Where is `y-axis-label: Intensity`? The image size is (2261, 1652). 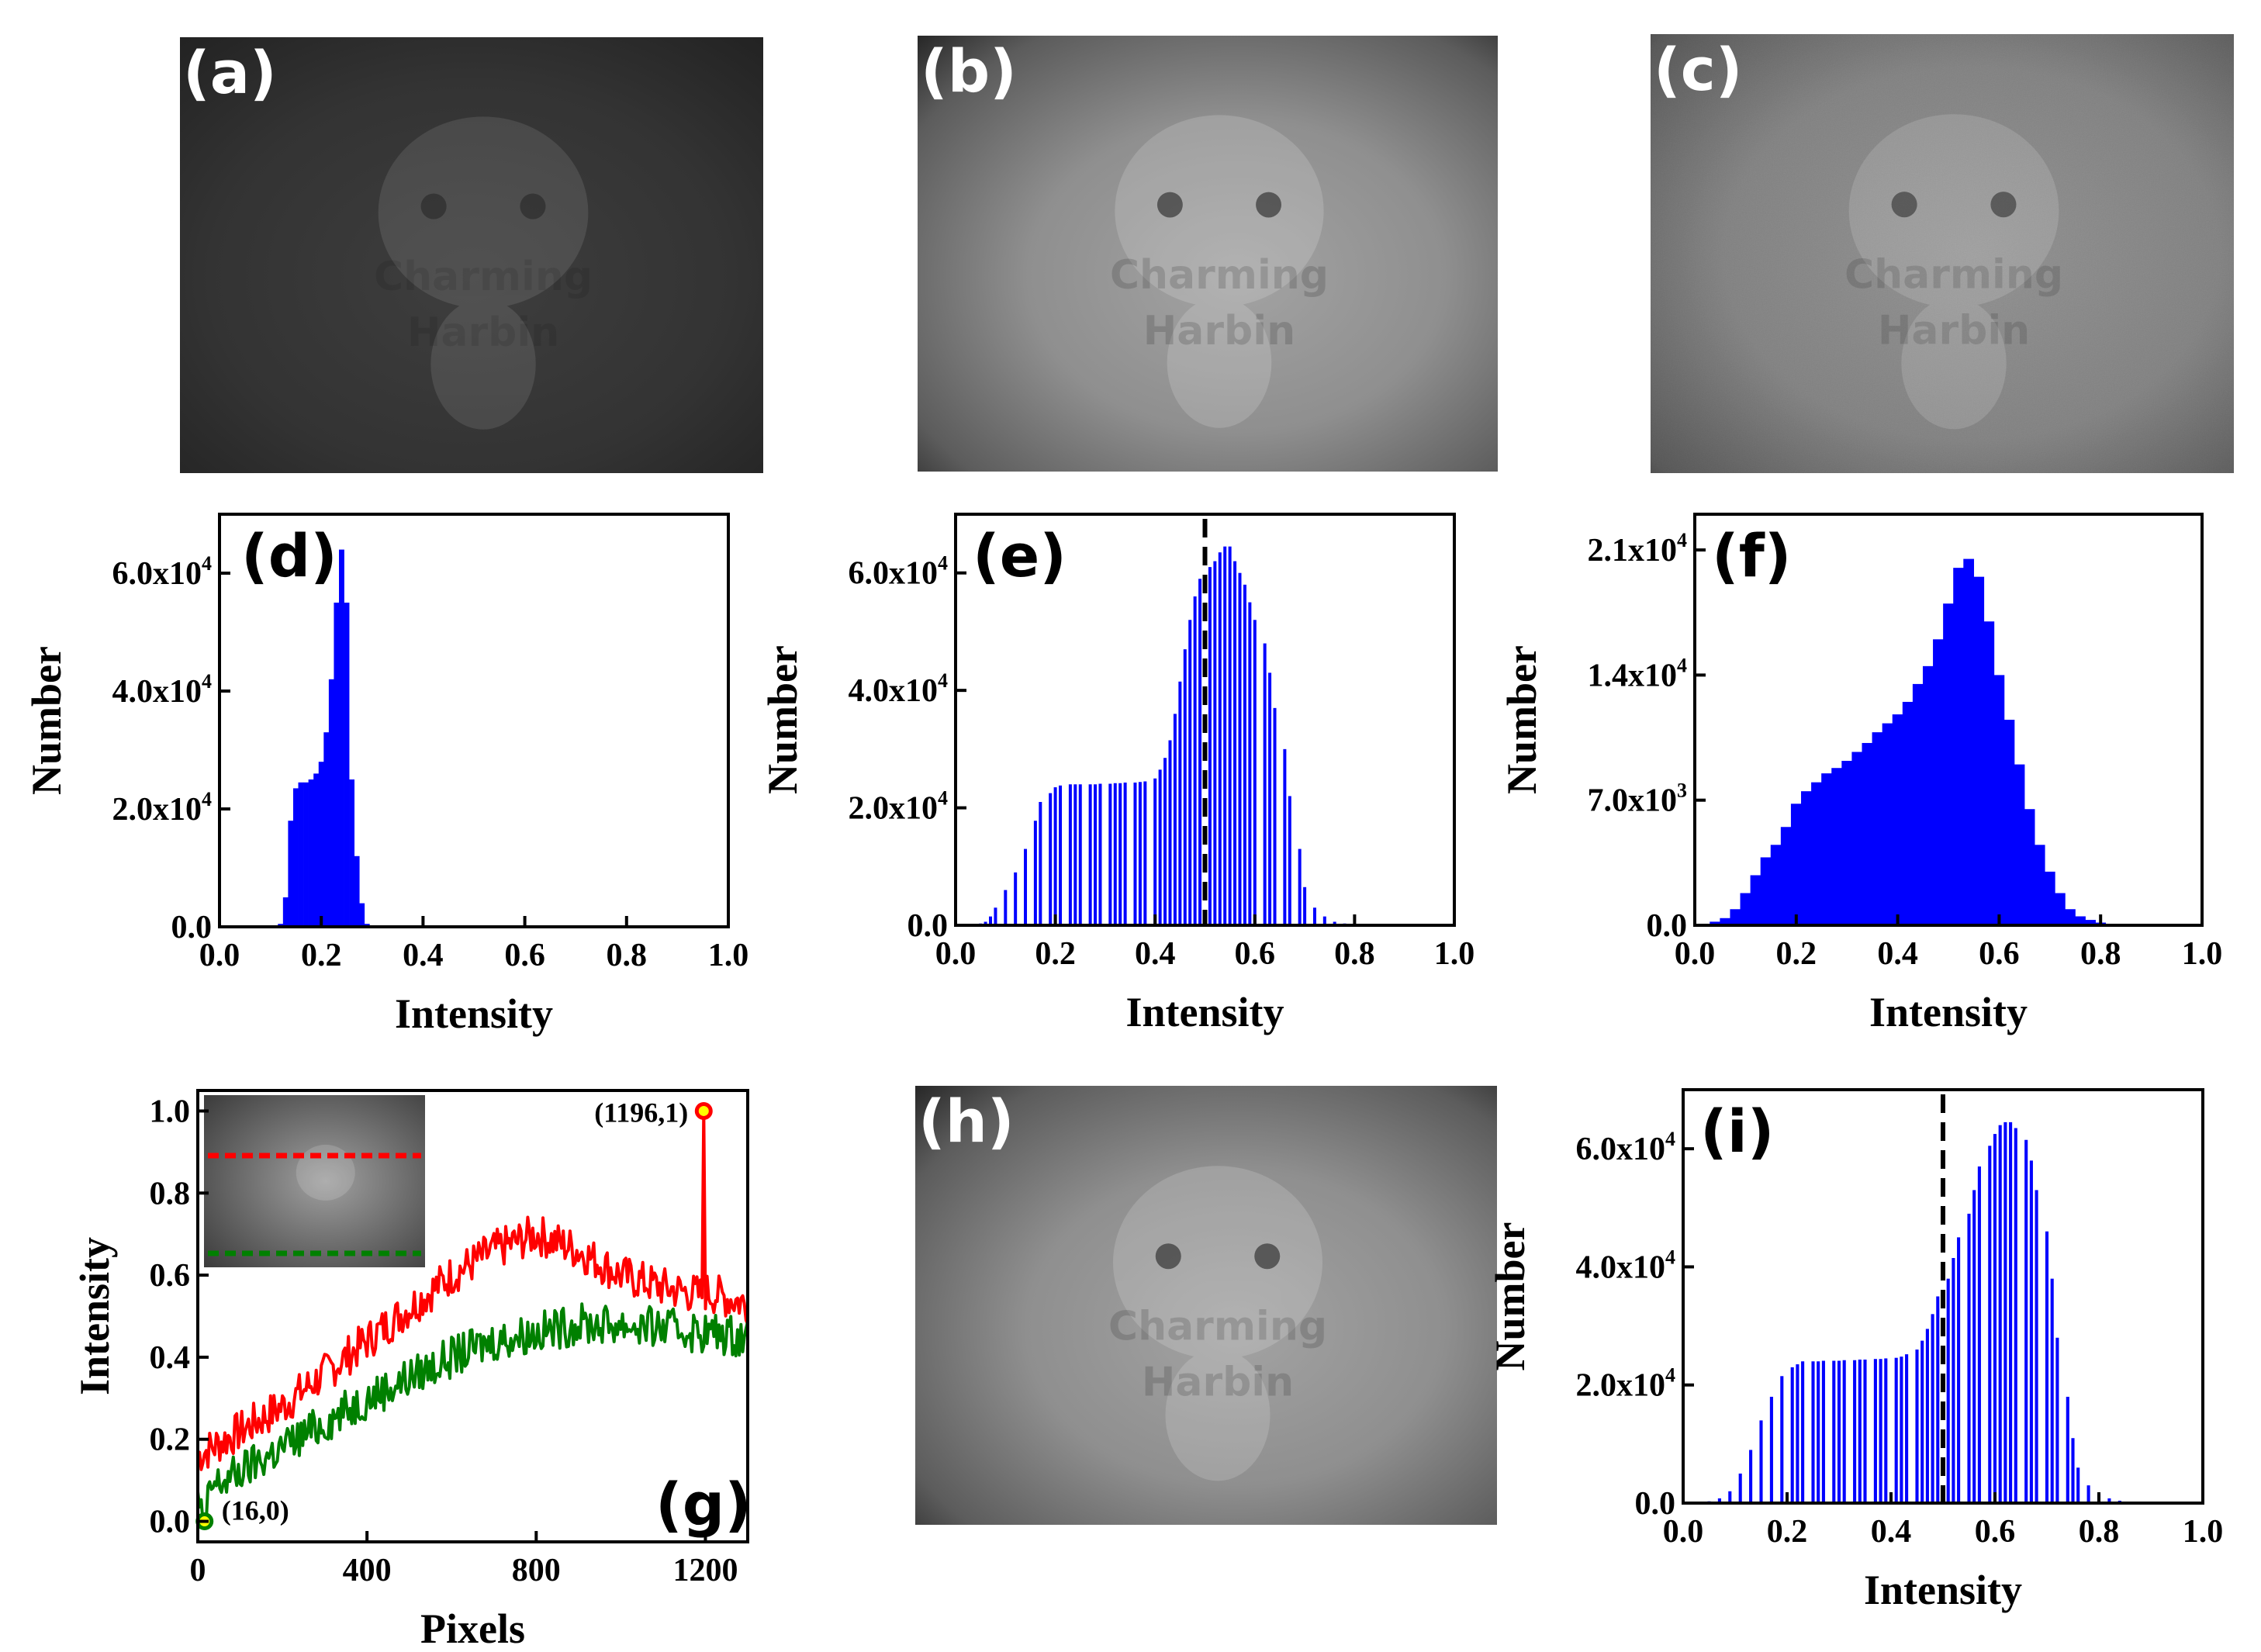
y-axis-label: Intensity is located at coordinates (94, 1316).